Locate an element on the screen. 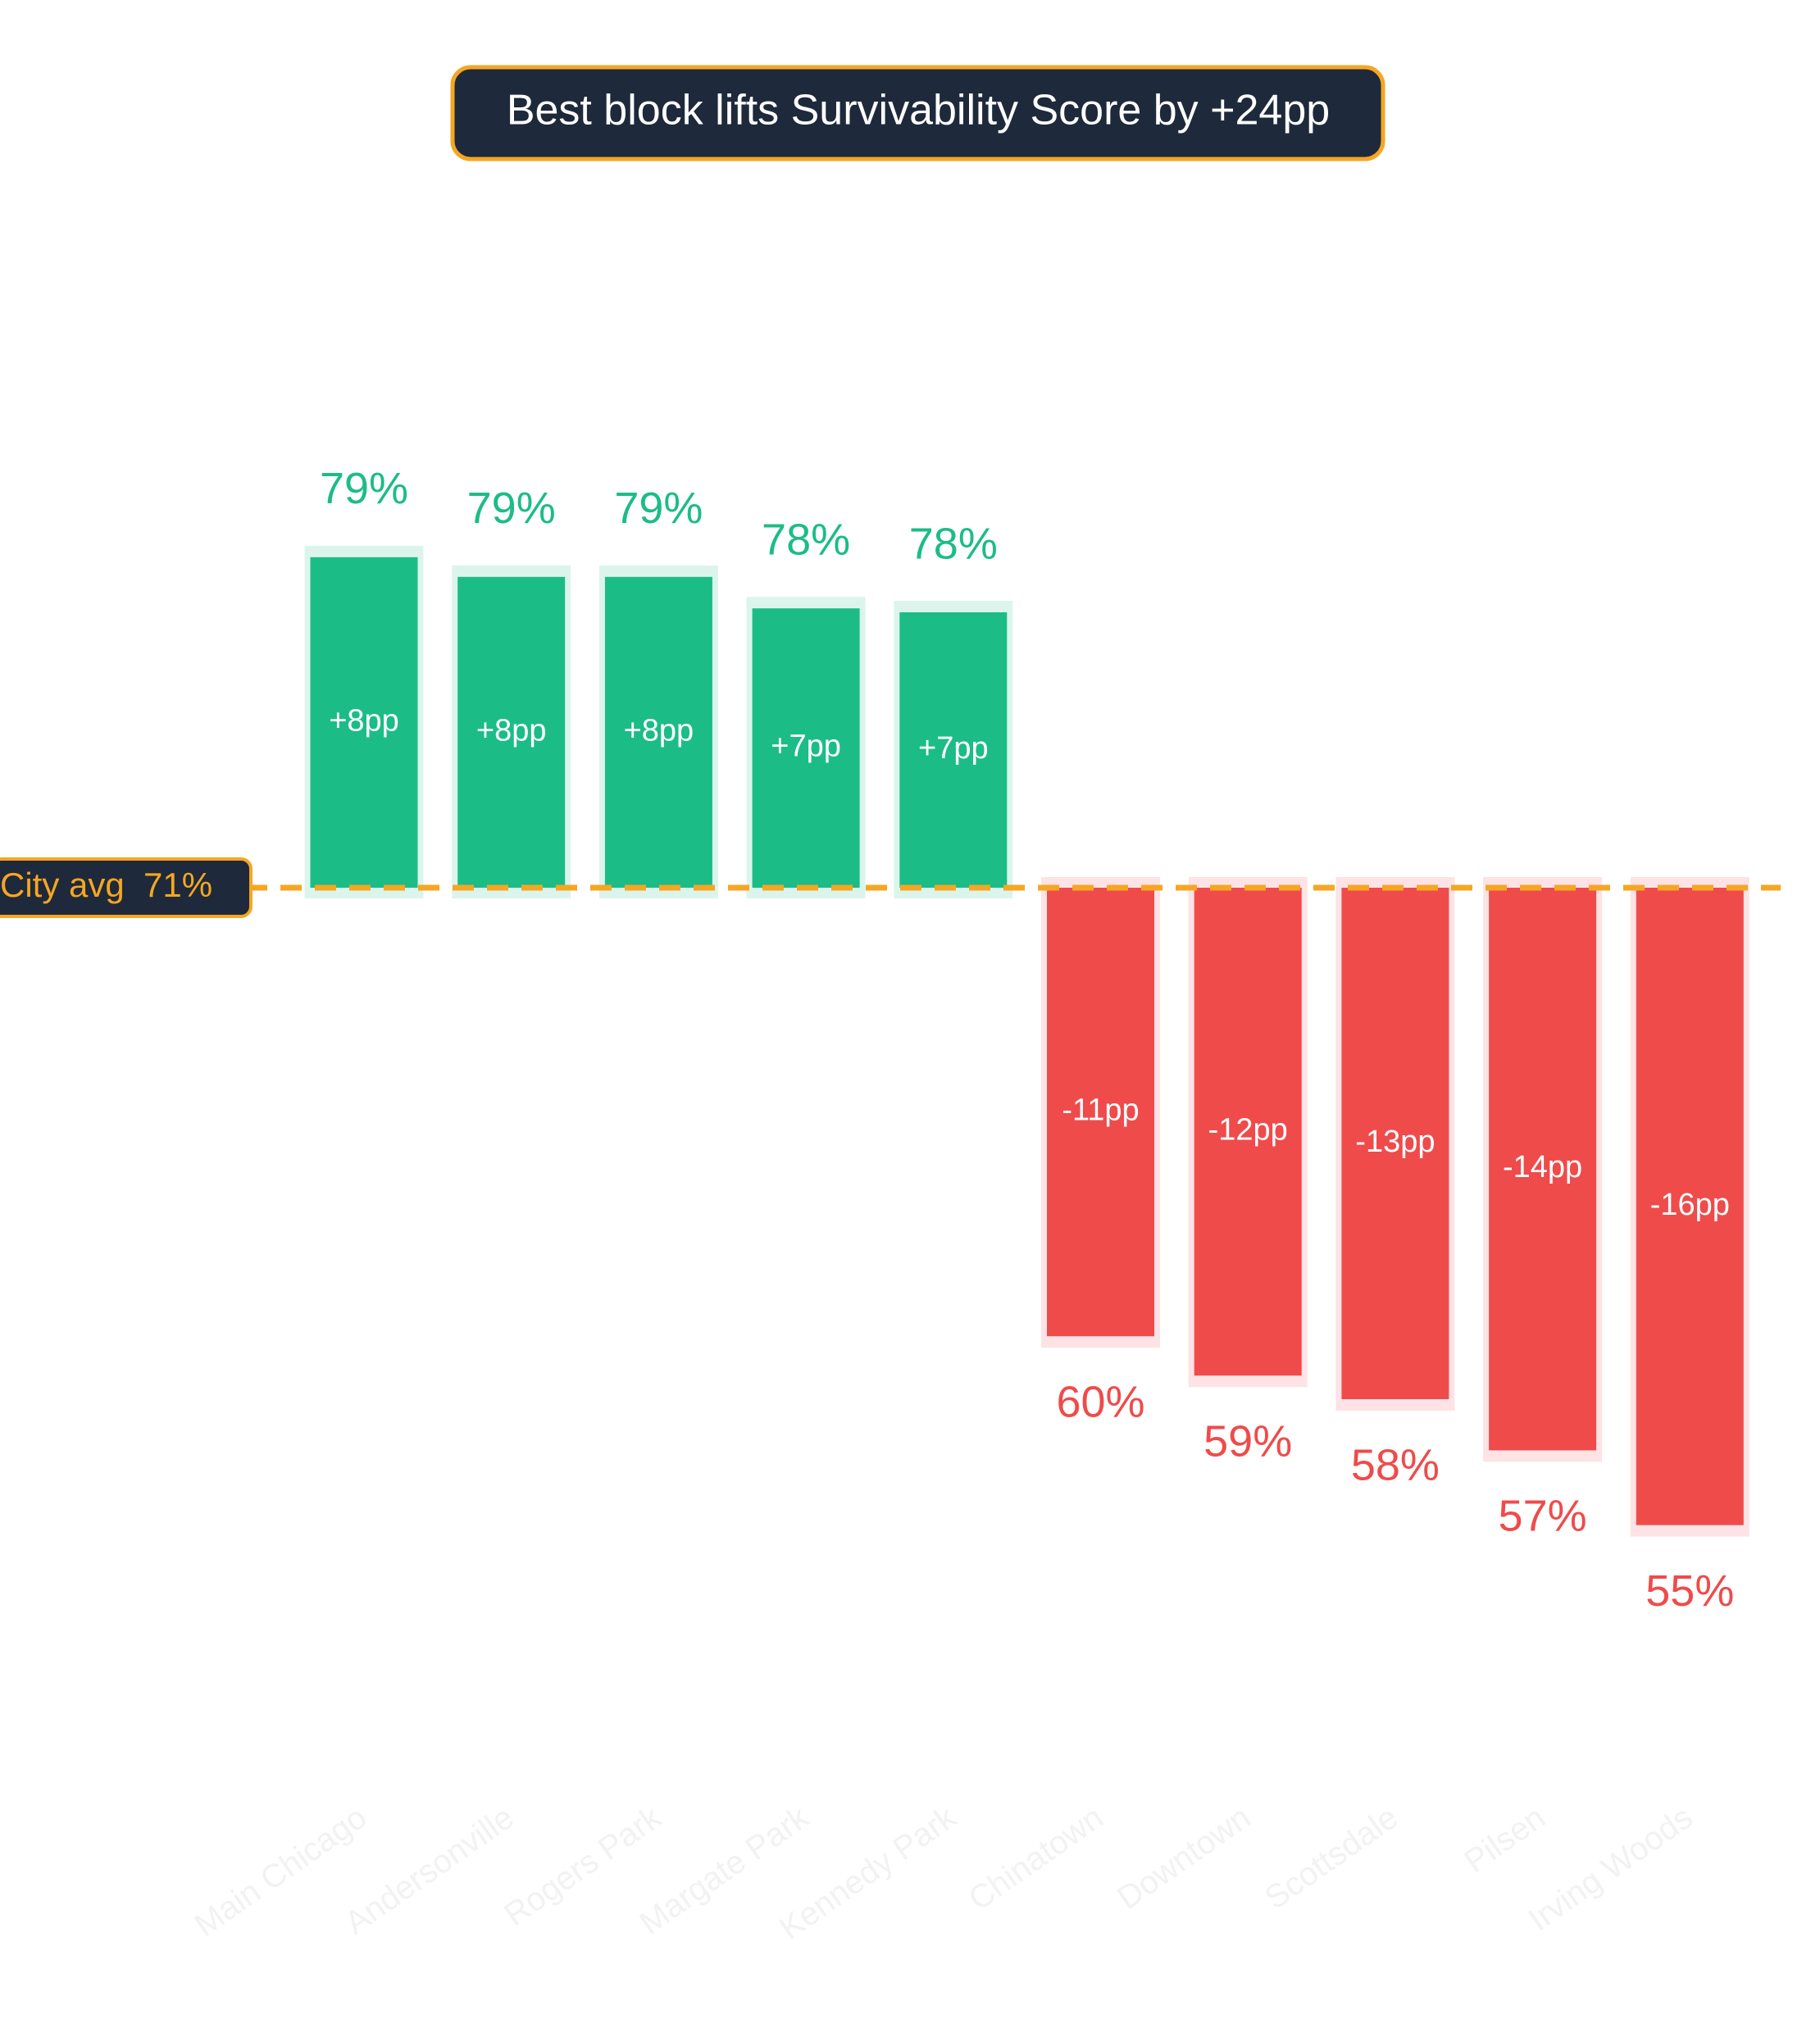 The width and height of the screenshot is (1820, 2041). value-label: 60% is located at coordinates (1100, 1401).